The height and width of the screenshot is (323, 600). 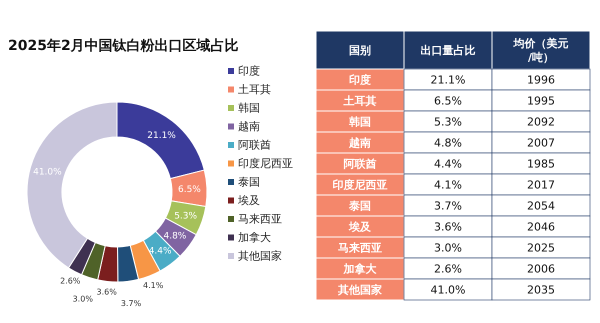 What do you see at coordinates (541, 269) in the screenshot?
I see `data-label: 2006` at bounding box center [541, 269].